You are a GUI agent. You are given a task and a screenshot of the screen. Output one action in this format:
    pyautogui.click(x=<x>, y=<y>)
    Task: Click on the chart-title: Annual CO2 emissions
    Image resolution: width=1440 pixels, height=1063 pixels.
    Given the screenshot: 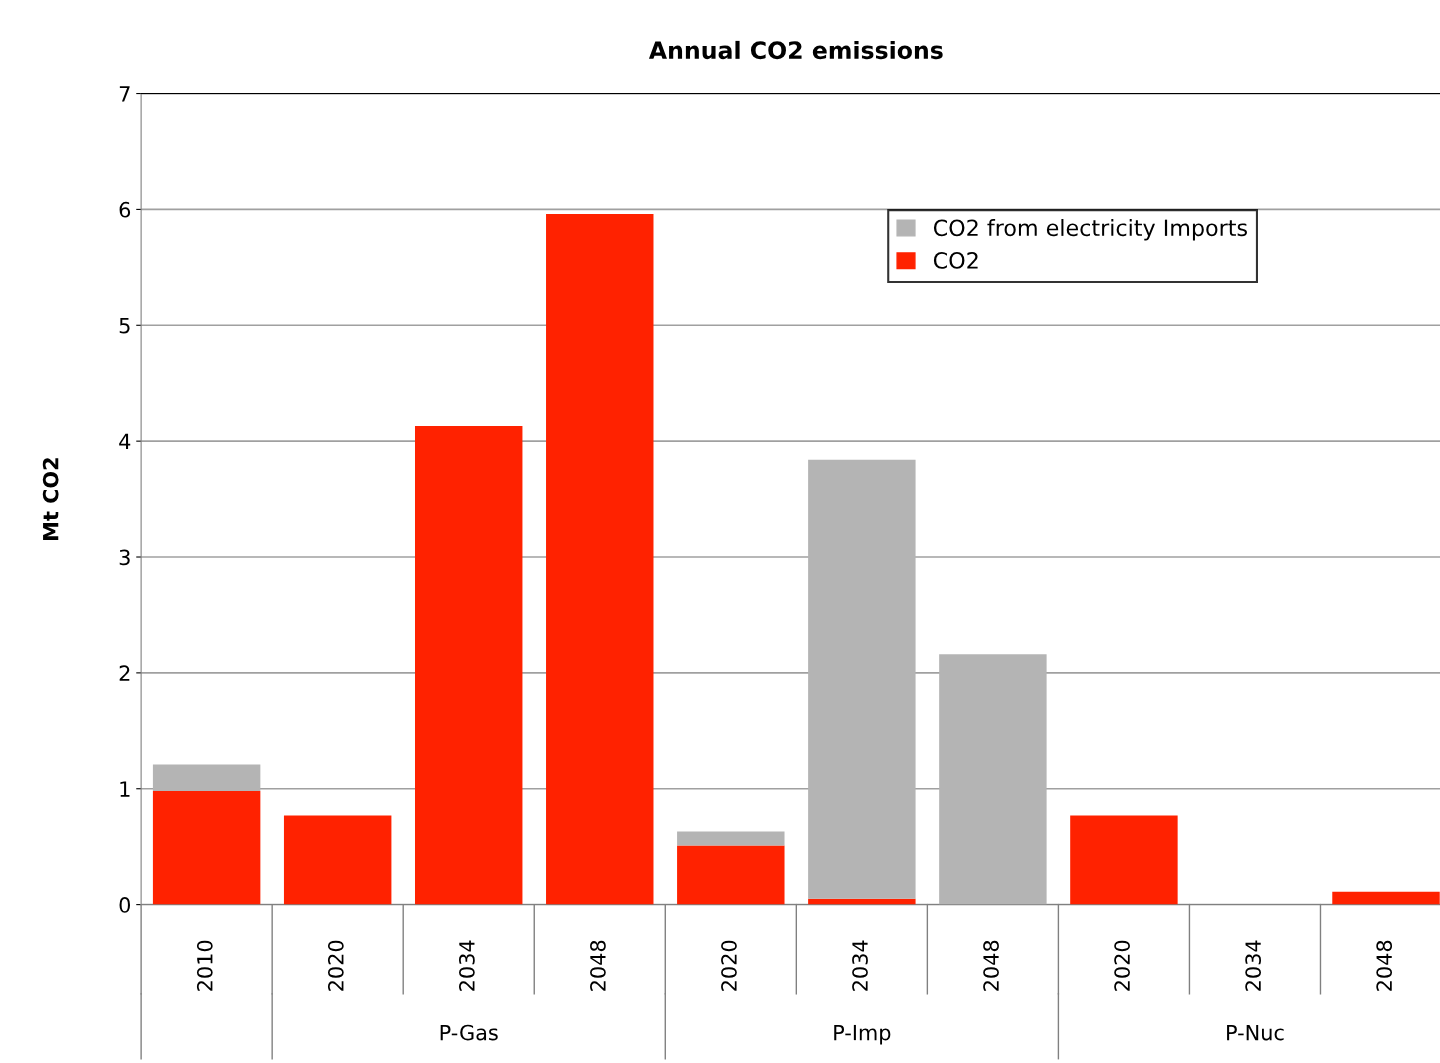 What is the action you would take?
    pyautogui.click(x=795, y=50)
    